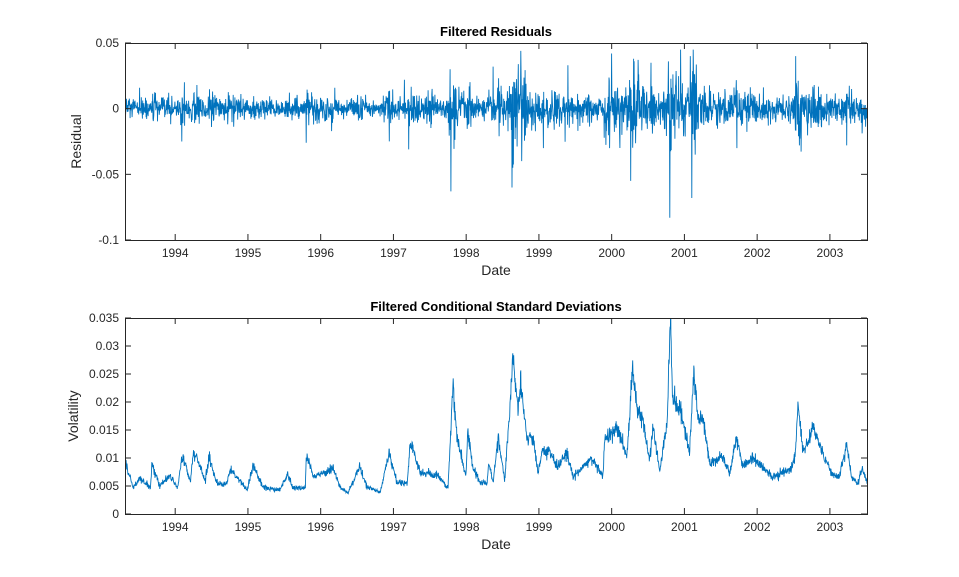 This screenshot has width=959, height=577. Describe the element at coordinates (108, 43) in the screenshot. I see `y-tick-label: 0.05` at that location.